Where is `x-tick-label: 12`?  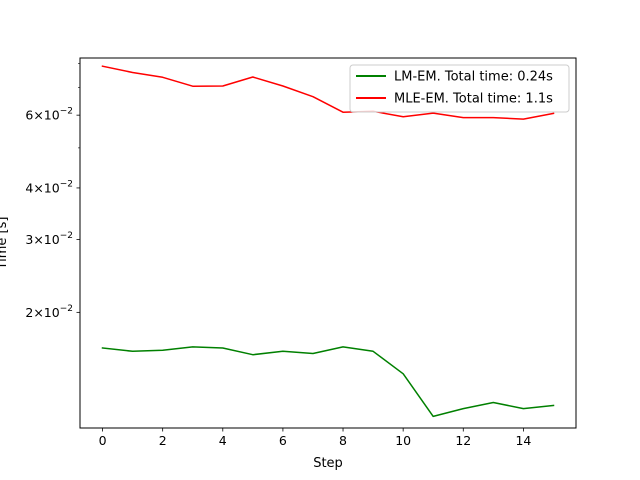 x-tick-label: 12 is located at coordinates (463, 440).